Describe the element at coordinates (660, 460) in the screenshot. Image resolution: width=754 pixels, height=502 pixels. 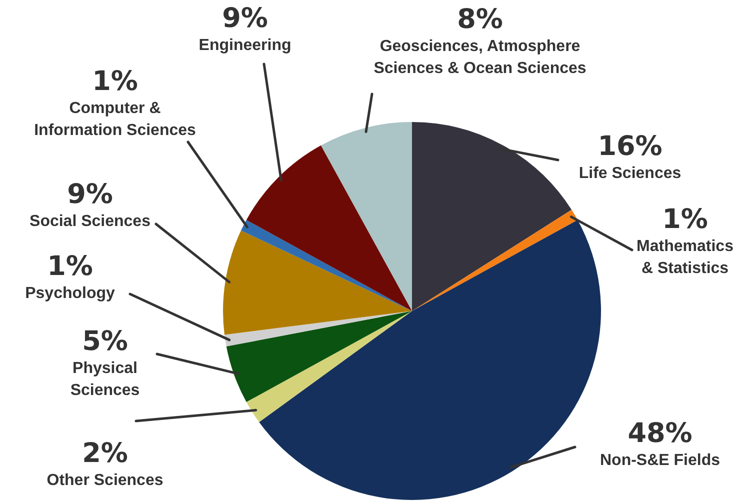
I see `slice-label: Non-S&E Fields` at that location.